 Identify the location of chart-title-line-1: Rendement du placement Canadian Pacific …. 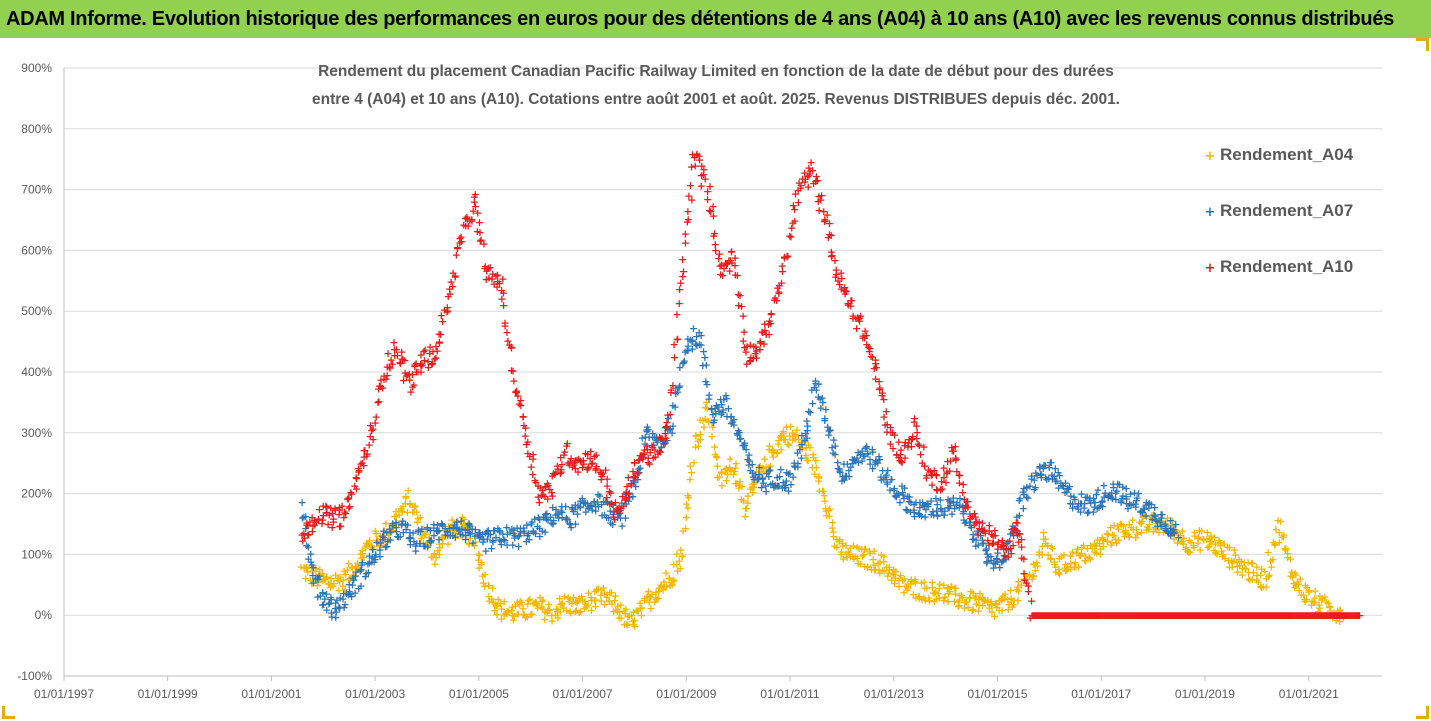
(716, 71).